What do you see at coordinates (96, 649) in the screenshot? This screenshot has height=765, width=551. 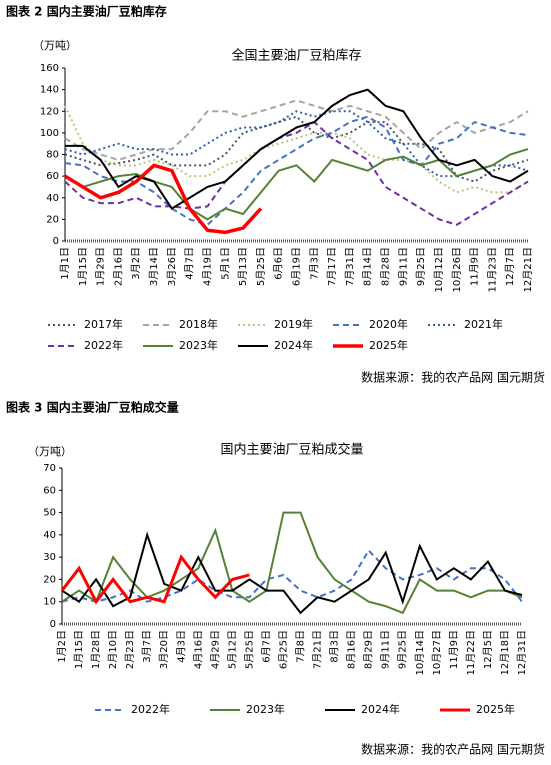 I see `x-tick-label: 1月28日` at bounding box center [96, 649].